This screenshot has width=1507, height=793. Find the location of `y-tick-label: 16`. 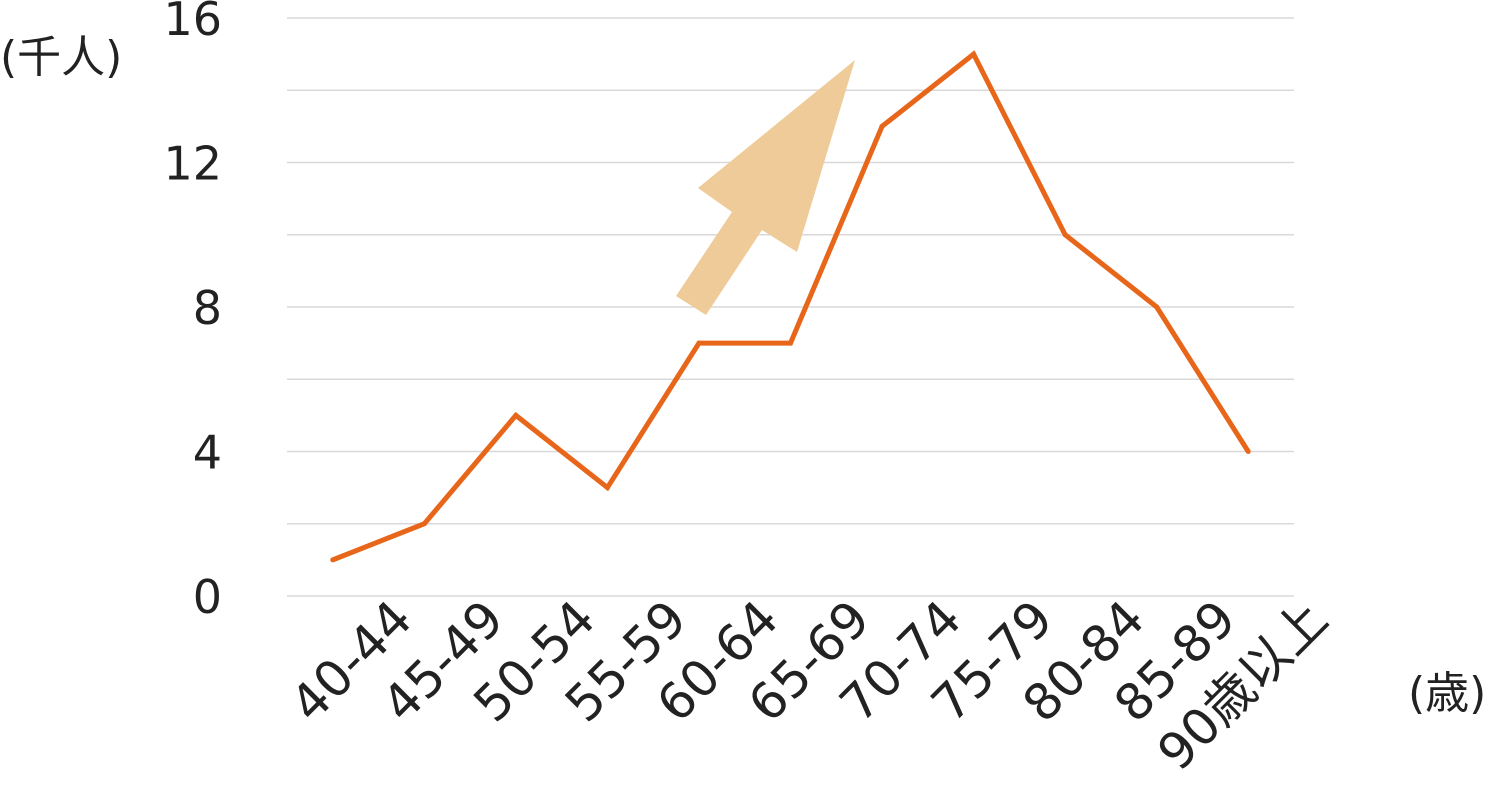

y-tick-label: 16 is located at coordinates (192, 23).